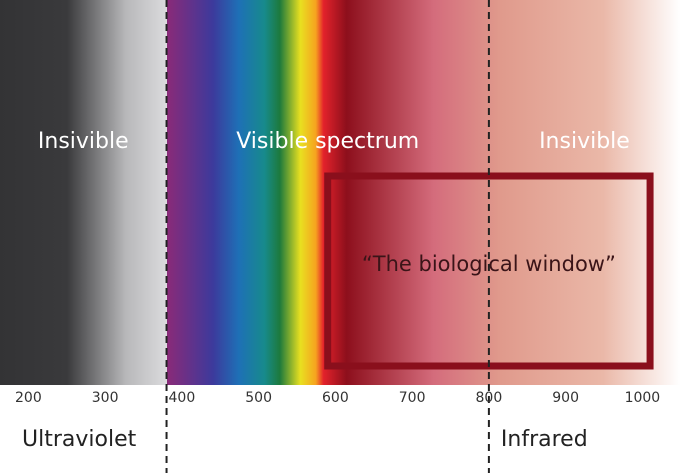 This screenshot has height=473, width=680. I want to click on tick-label: 600, so click(335, 398).